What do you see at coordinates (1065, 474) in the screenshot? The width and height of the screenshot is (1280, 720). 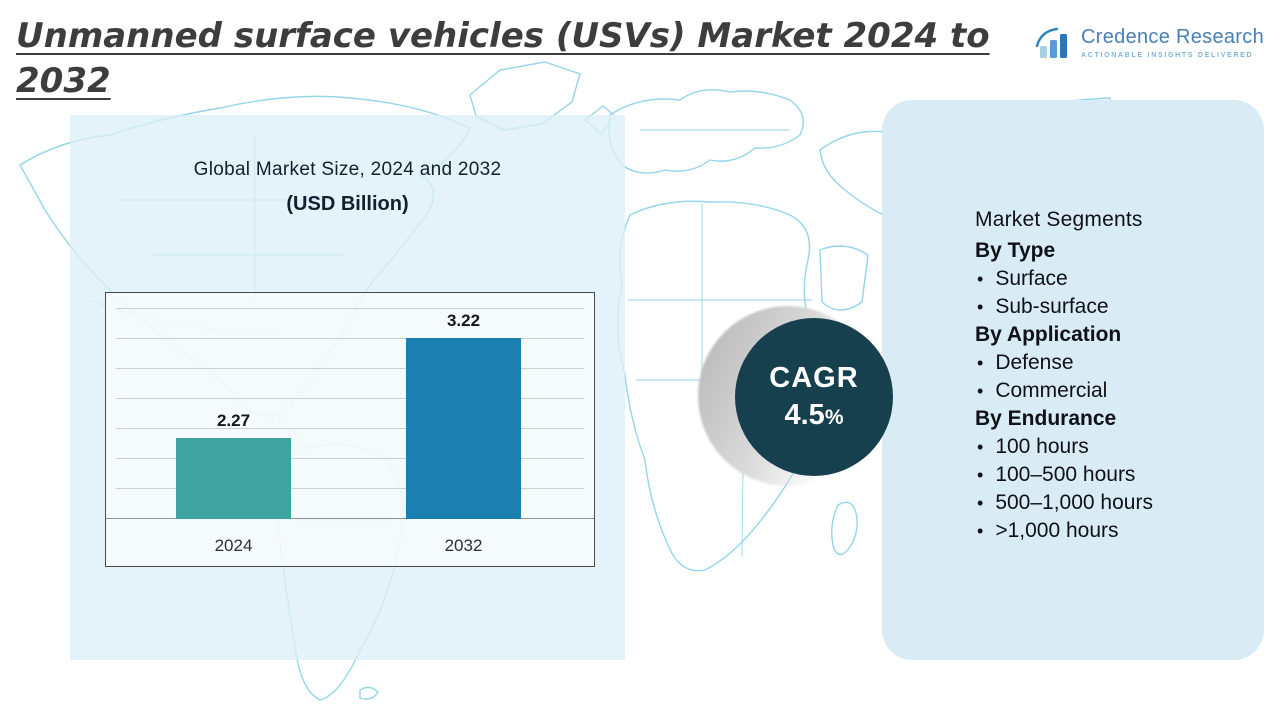 I see `segment-item-100-500-hours: 100–500 hours` at bounding box center [1065, 474].